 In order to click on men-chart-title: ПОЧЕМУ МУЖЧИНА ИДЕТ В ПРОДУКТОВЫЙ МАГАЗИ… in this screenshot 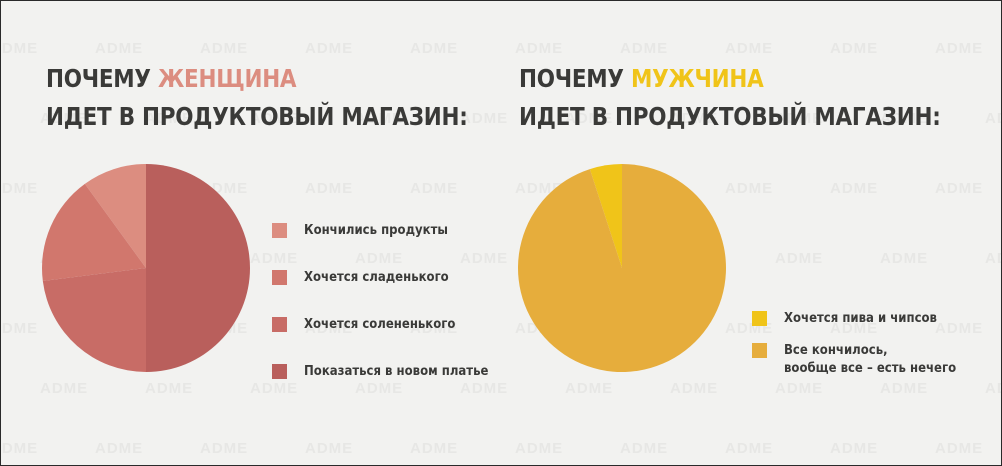, I will do `click(730, 98)`.